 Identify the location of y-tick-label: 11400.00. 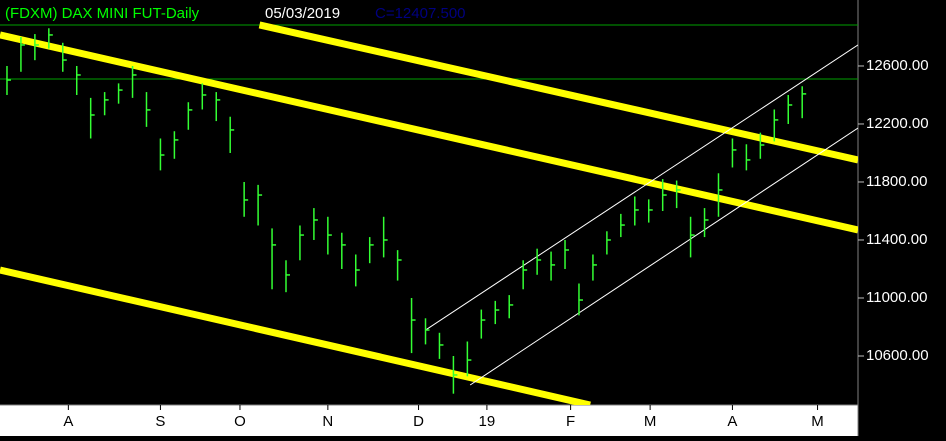
(896, 239).